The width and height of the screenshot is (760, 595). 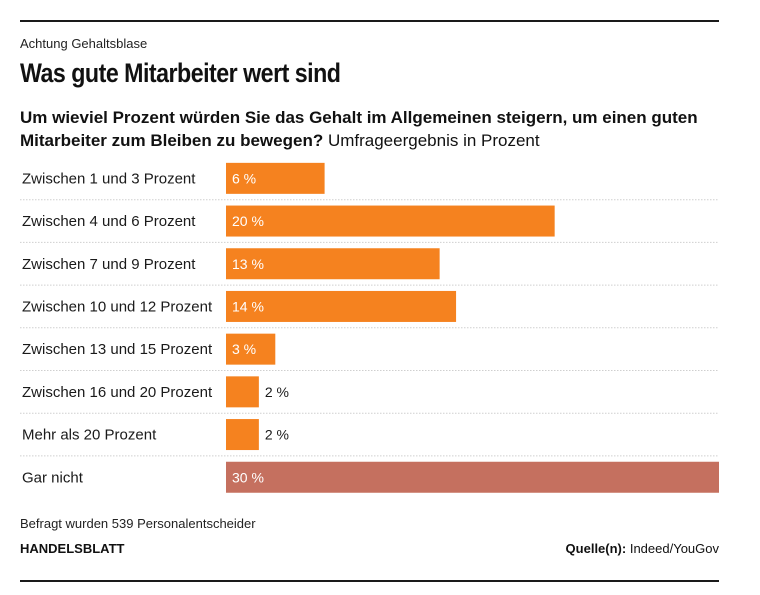 I want to click on top-rule, so click(x=369, y=21).